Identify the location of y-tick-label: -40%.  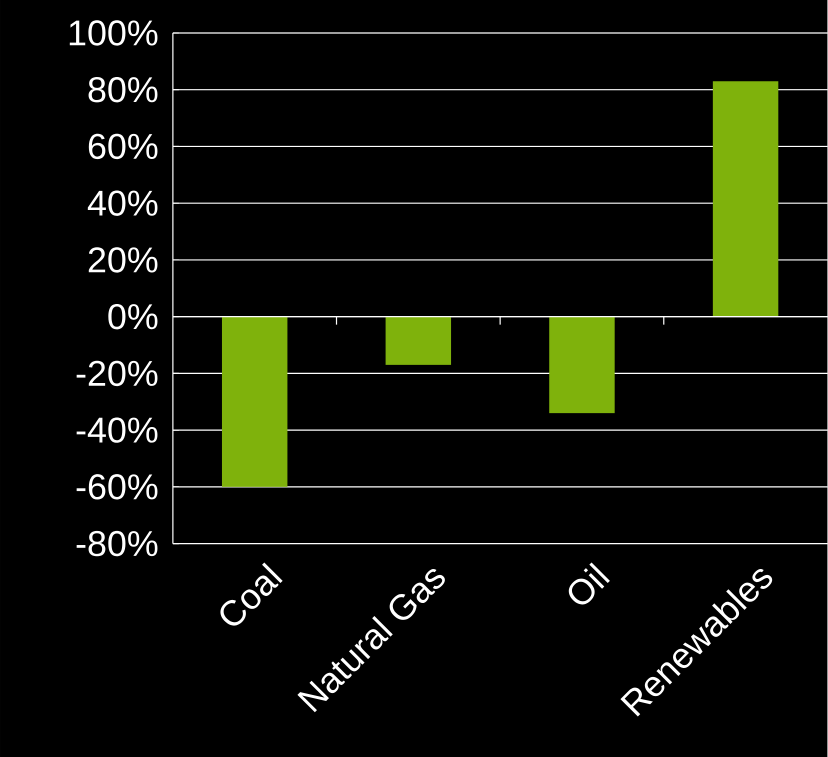
(117, 430).